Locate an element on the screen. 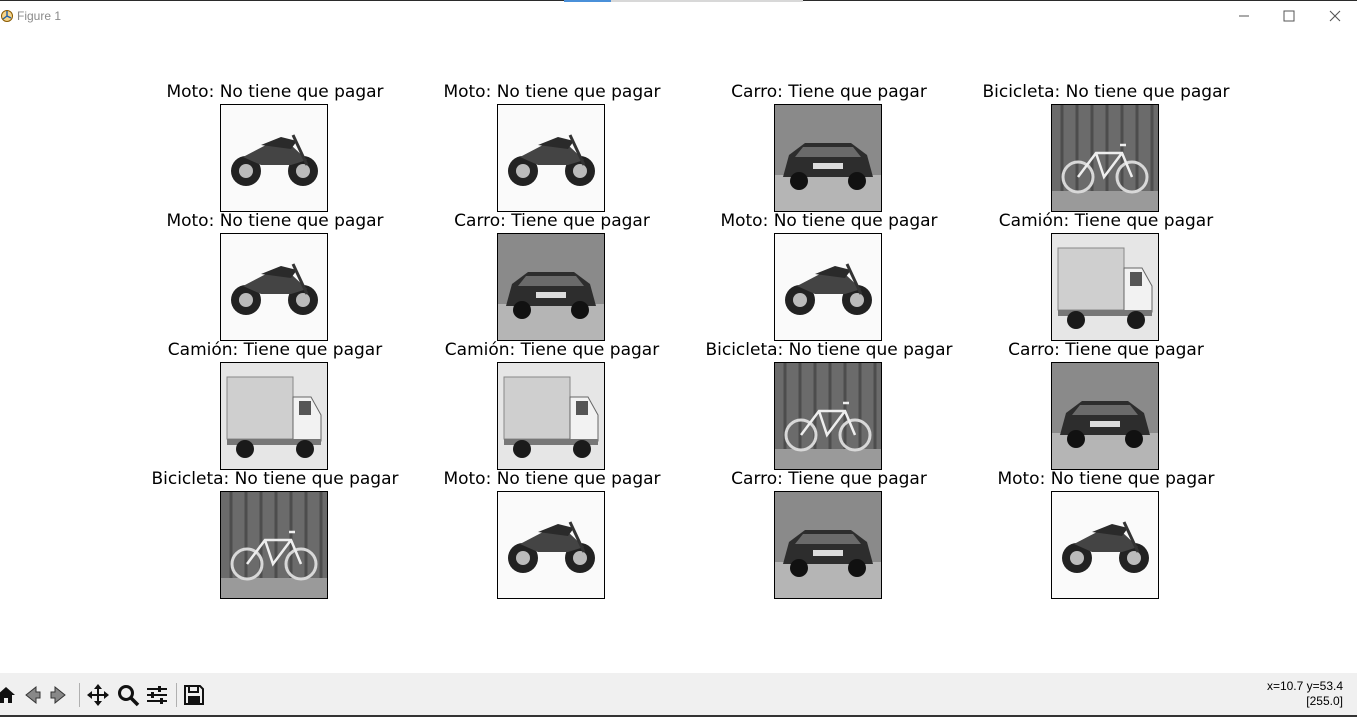 The image size is (1357, 717). close-icon is located at coordinates (1335, 16).